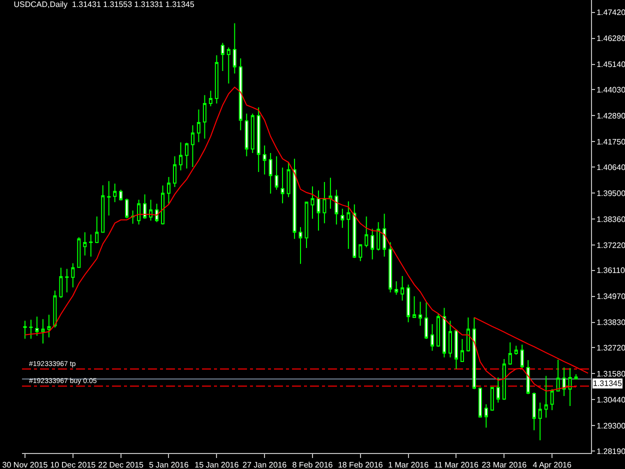 Image resolution: width=625 pixels, height=469 pixels. I want to click on y-tick-label: 1.36110, so click(610, 271).